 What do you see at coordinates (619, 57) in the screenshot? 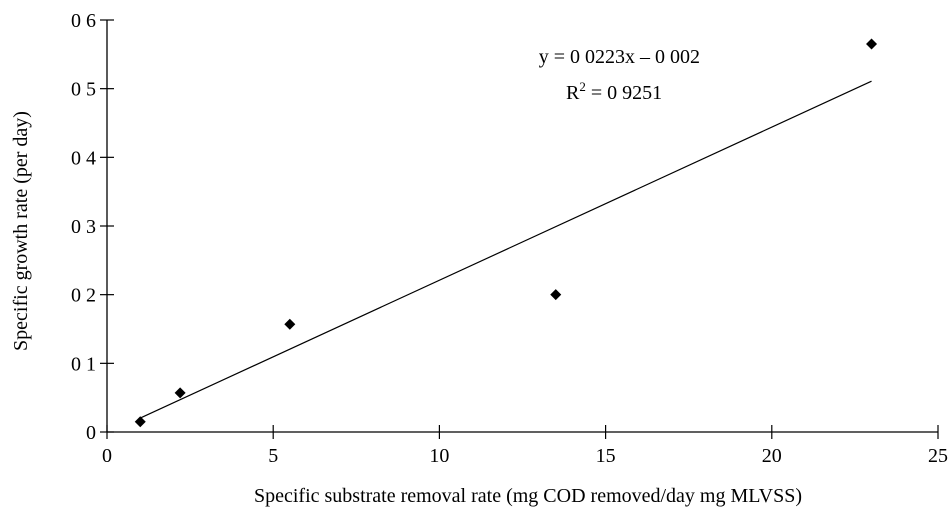
I see `trendline-equation: y = 0 0223x – 0 002` at bounding box center [619, 57].